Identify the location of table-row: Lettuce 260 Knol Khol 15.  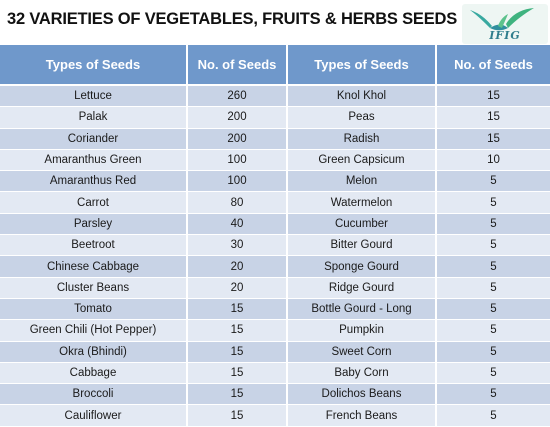
(275, 96).